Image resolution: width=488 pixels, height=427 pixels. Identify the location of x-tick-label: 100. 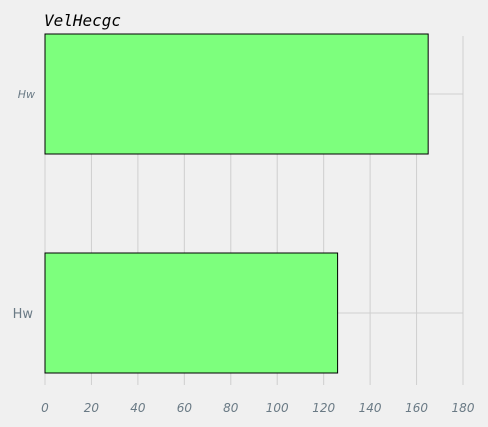
(277, 408).